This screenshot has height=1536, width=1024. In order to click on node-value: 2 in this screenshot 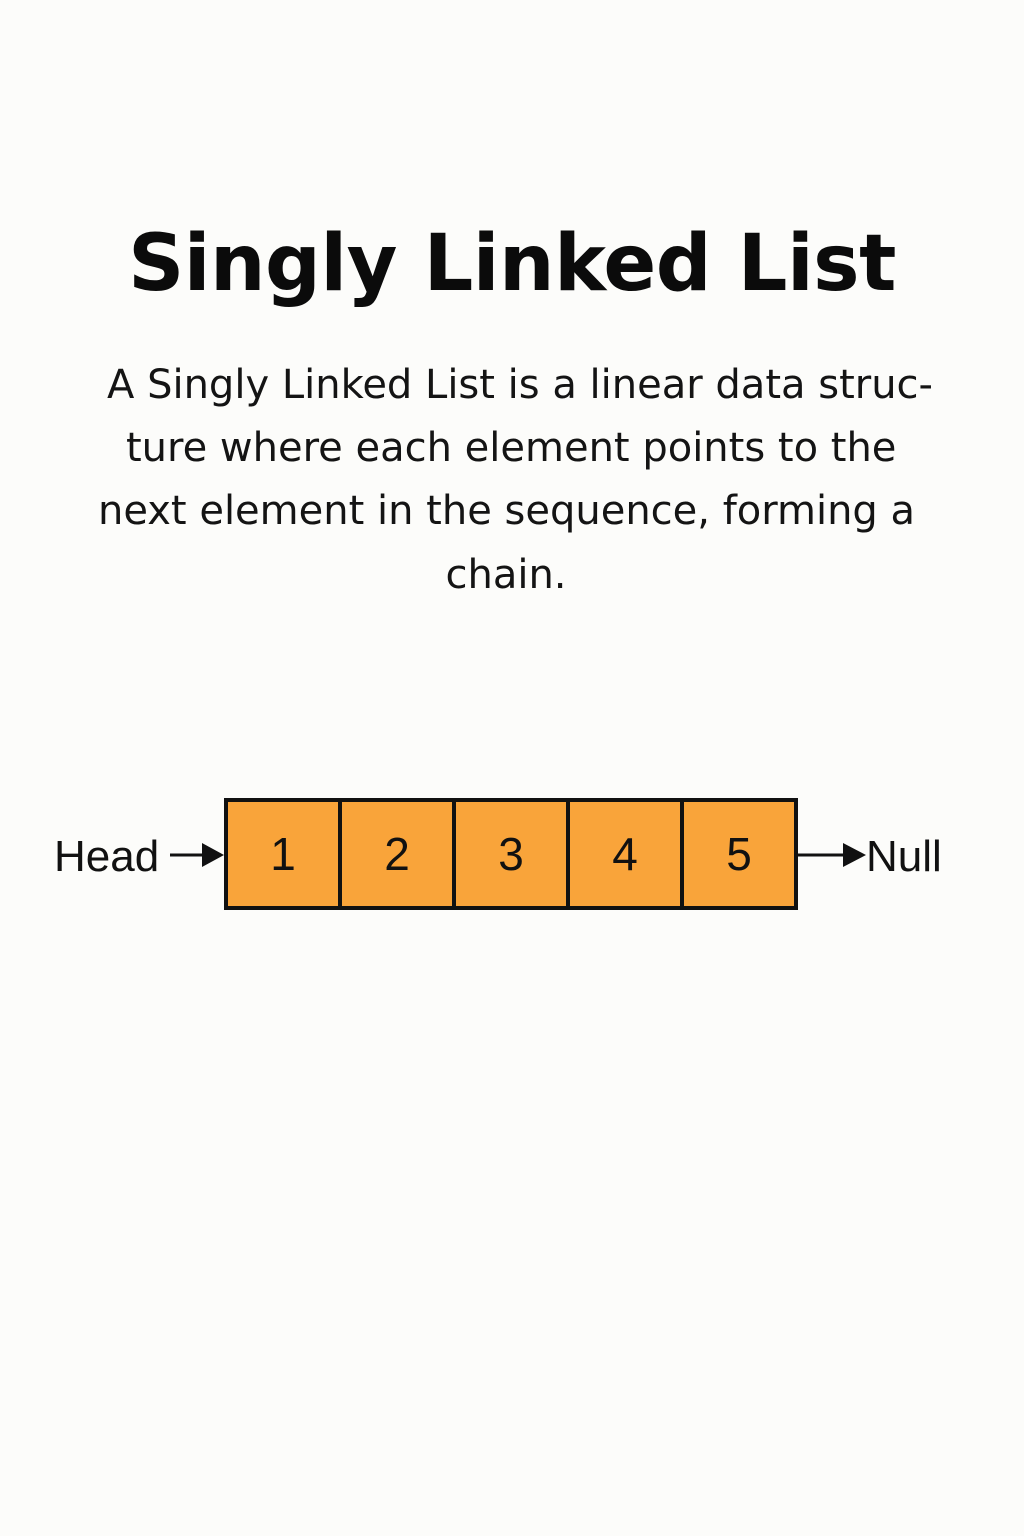, I will do `click(397, 854)`.